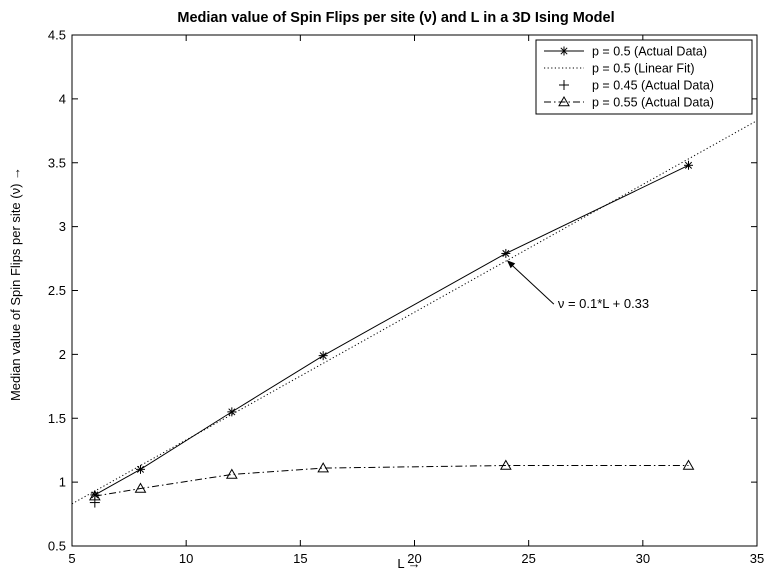  I want to click on y-tick-label: 3, so click(62, 226).